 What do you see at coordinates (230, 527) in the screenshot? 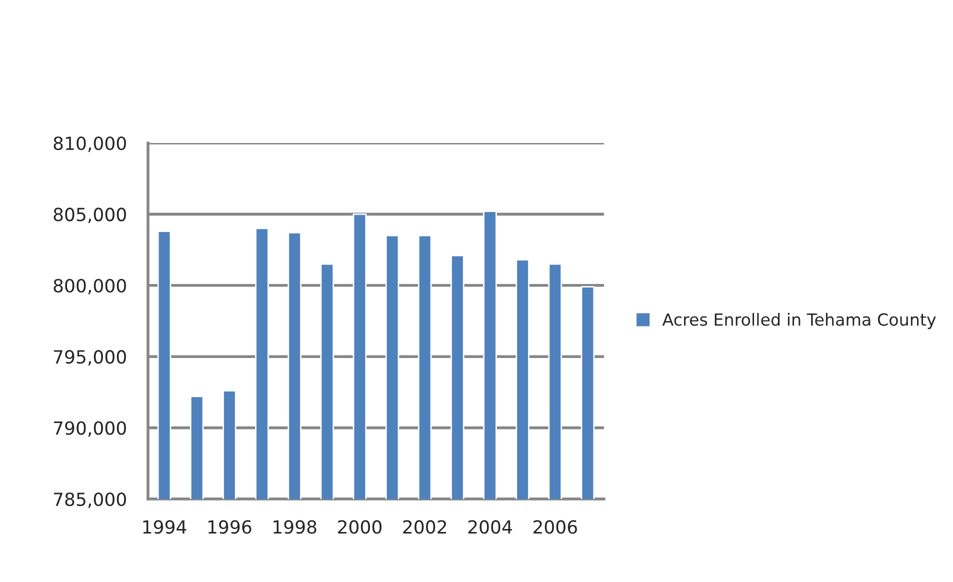
I see `x-tick-label: 1996` at bounding box center [230, 527].